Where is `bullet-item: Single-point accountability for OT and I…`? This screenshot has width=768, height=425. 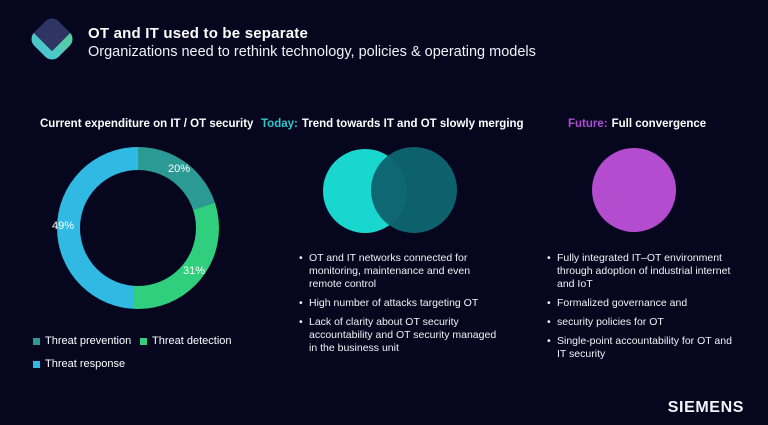
bullet-item: Single-point accountability for OT and I… is located at coordinates (642, 348).